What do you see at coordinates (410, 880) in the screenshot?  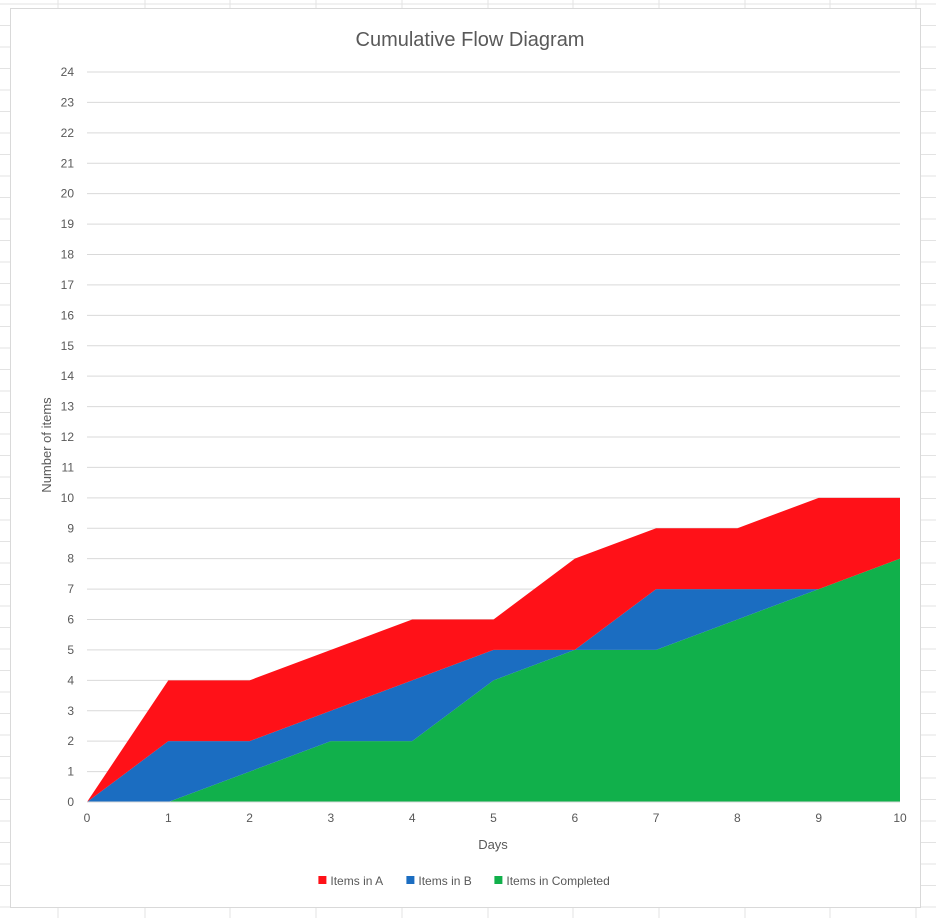 I see `legend-swatch-items-in-b` at bounding box center [410, 880].